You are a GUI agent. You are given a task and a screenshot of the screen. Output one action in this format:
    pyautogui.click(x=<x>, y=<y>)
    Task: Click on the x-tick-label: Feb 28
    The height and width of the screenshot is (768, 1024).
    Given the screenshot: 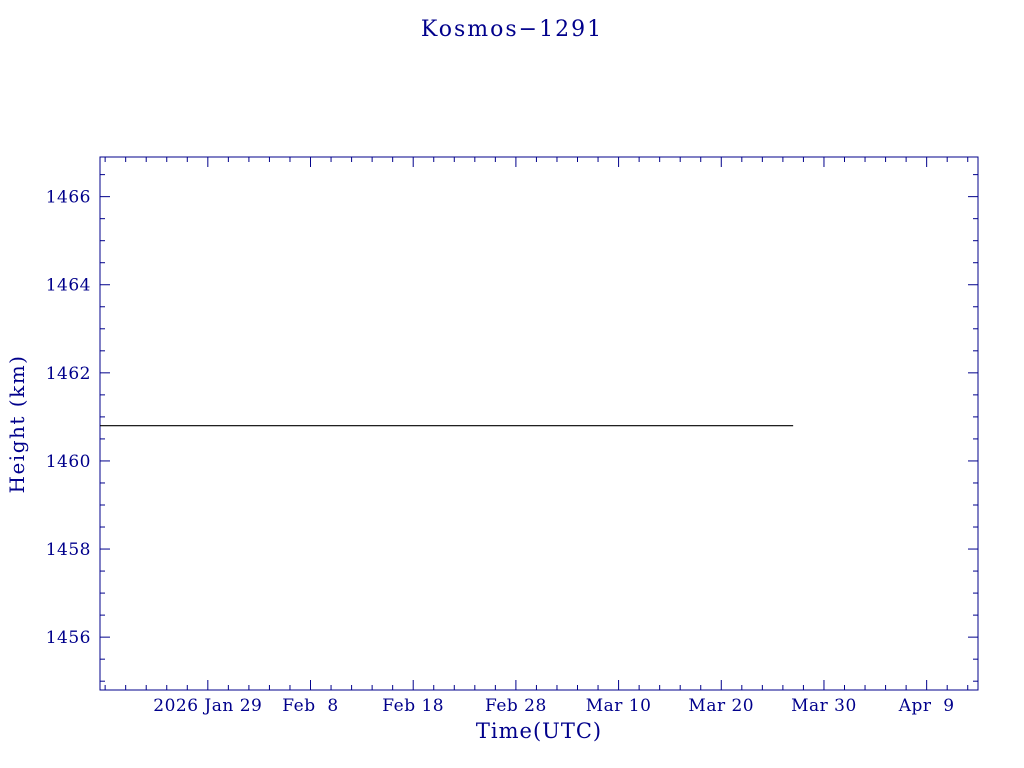 What is the action you would take?
    pyautogui.click(x=516, y=706)
    